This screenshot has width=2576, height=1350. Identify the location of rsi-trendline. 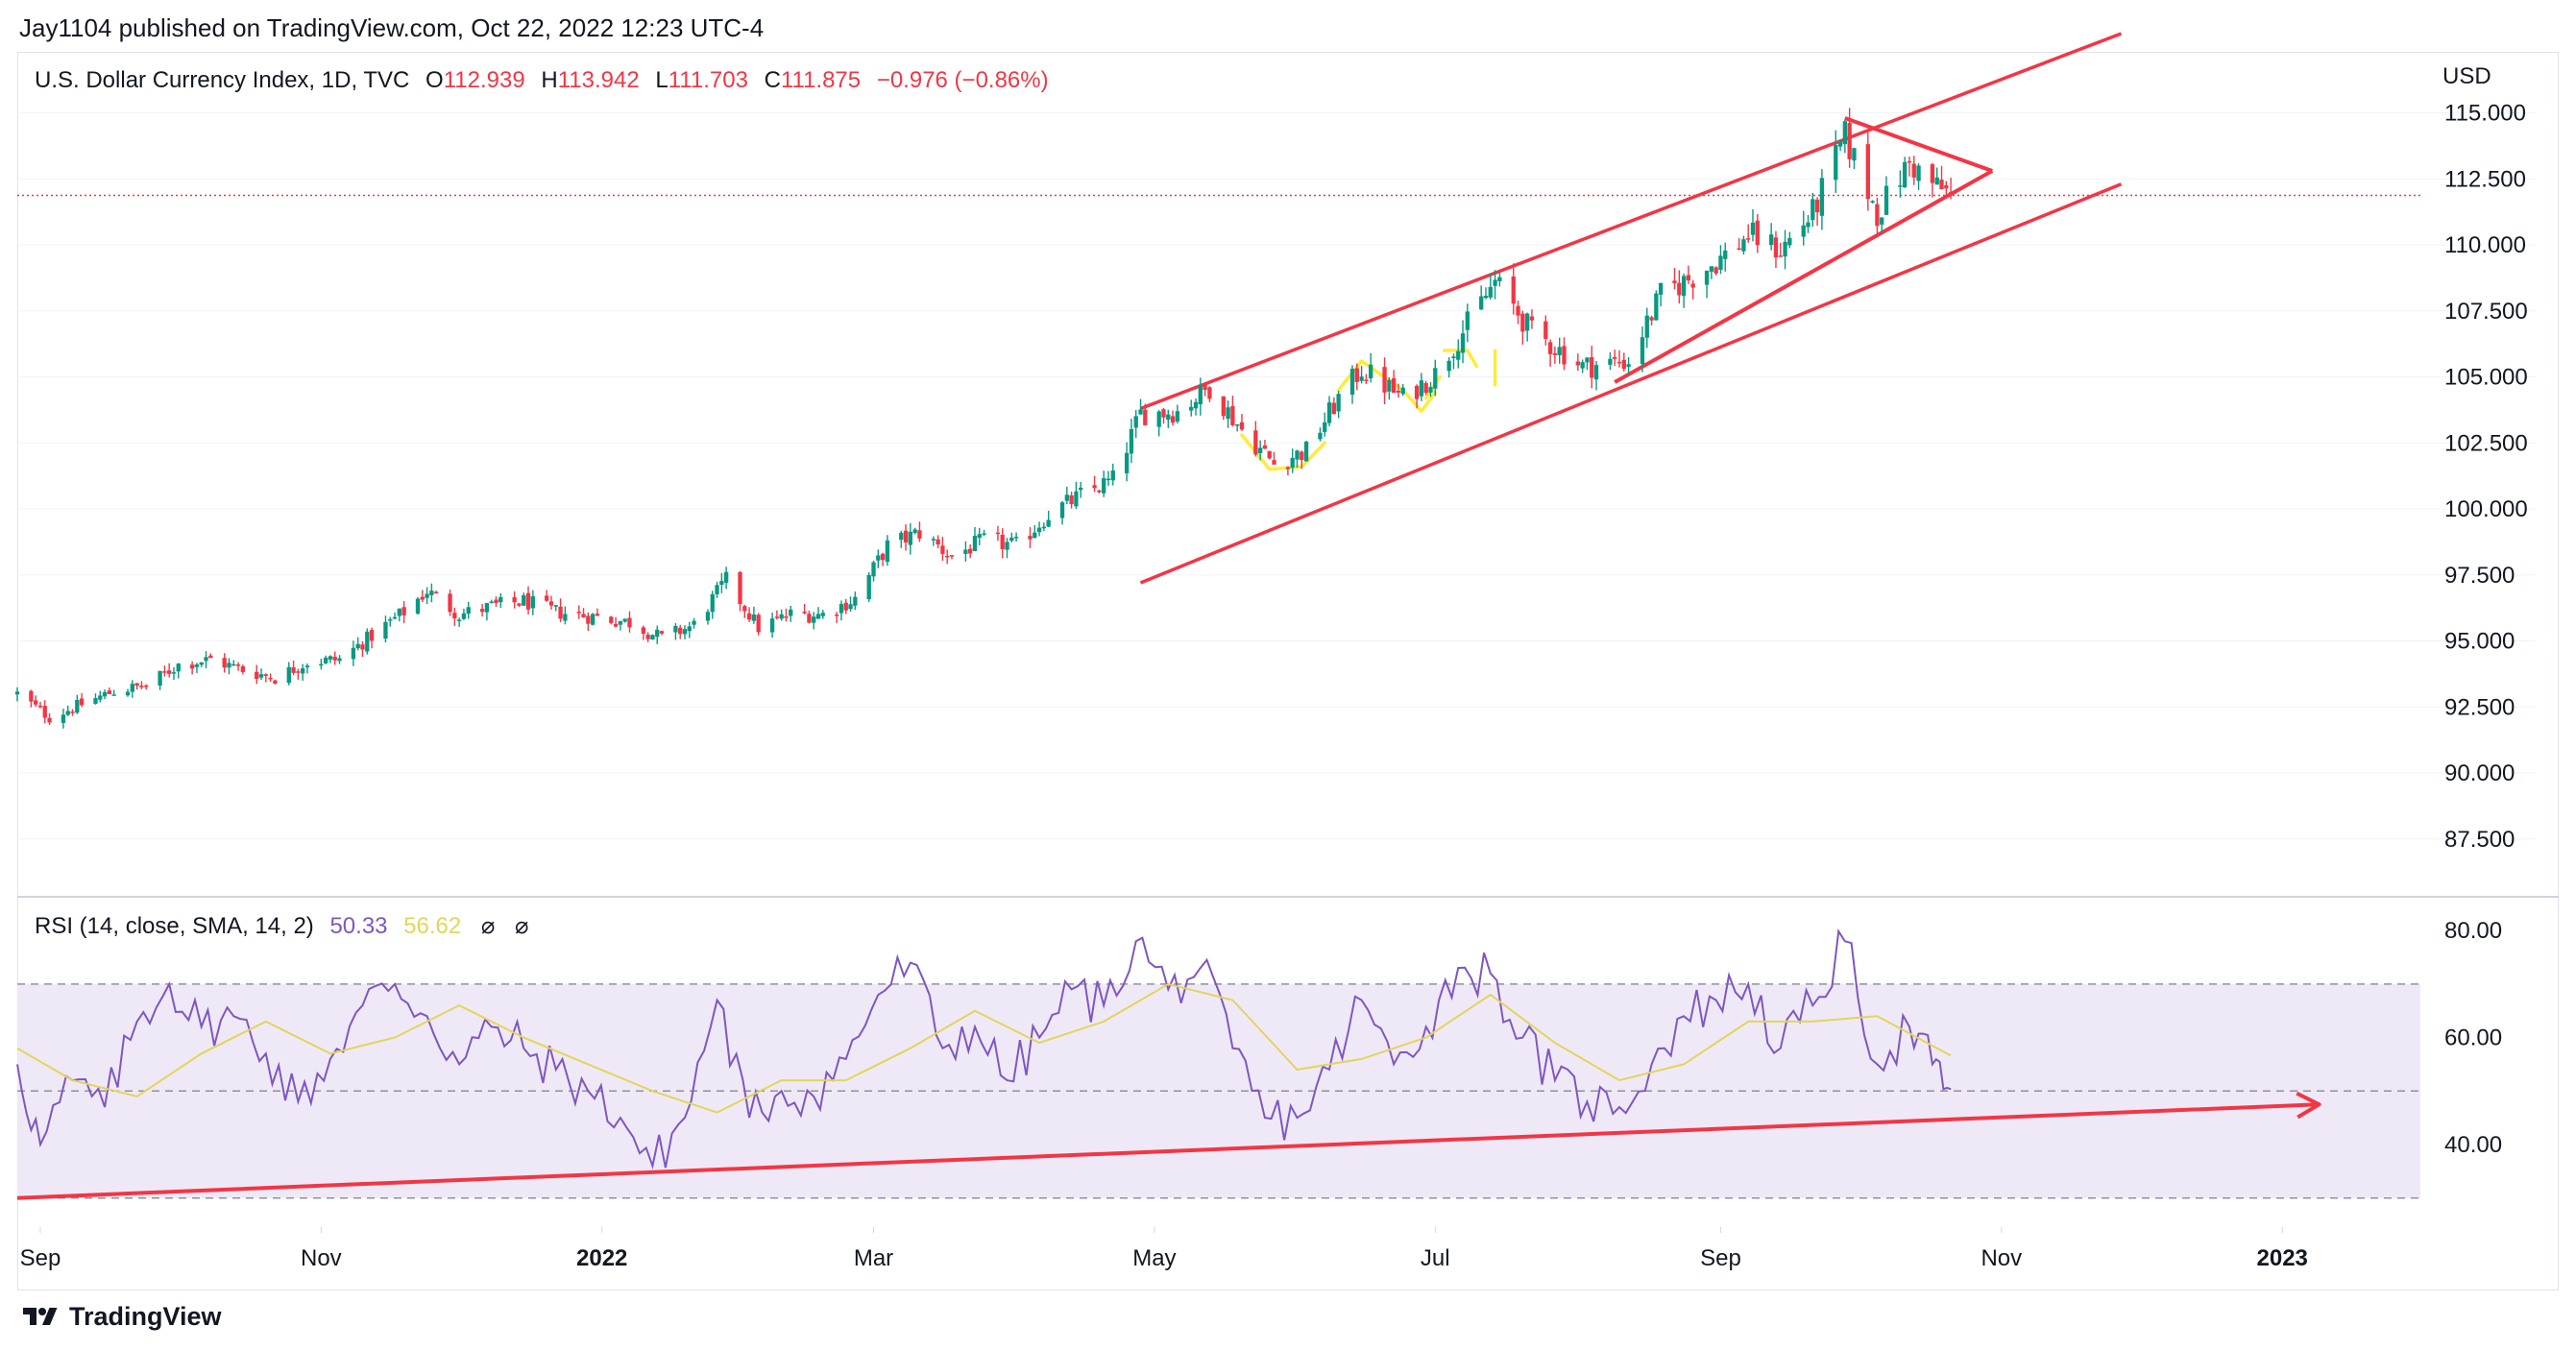
(1168, 1151).